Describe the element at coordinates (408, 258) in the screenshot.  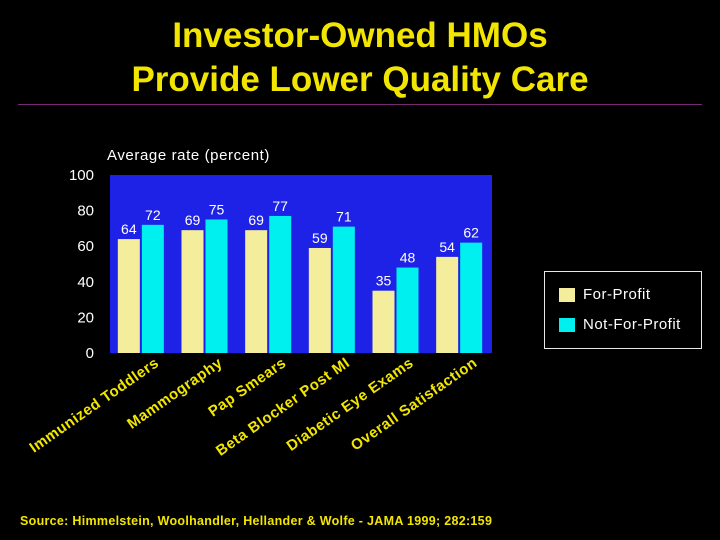
I see `data-label: 48` at that location.